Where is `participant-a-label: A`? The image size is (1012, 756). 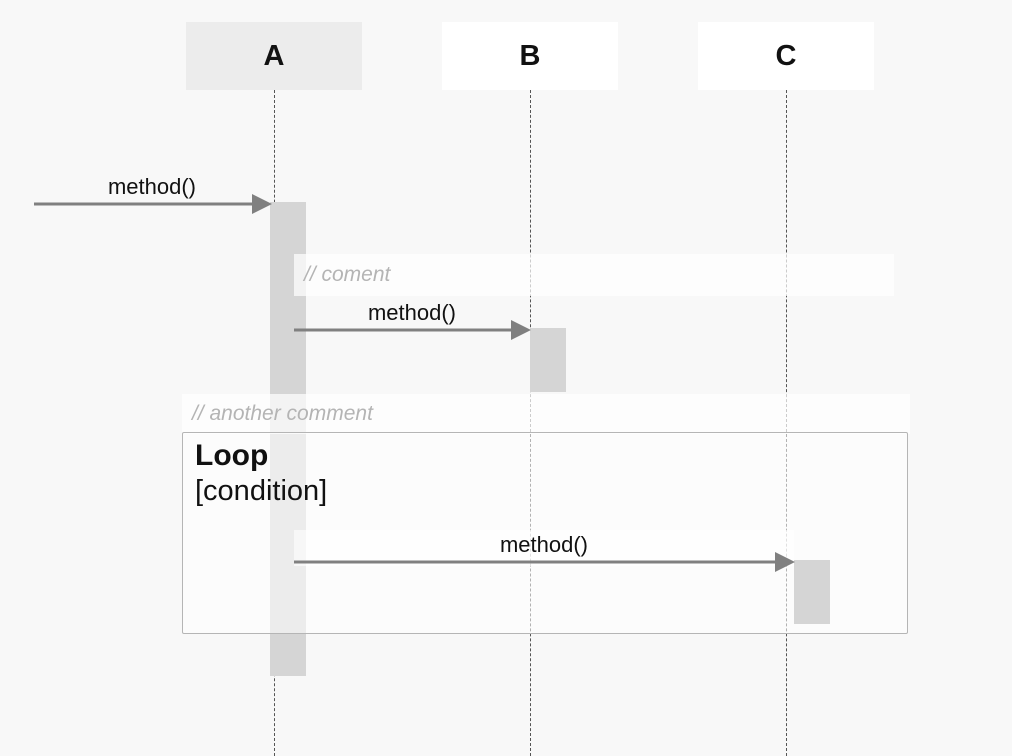
participant-a-label: A is located at coordinates (274, 55).